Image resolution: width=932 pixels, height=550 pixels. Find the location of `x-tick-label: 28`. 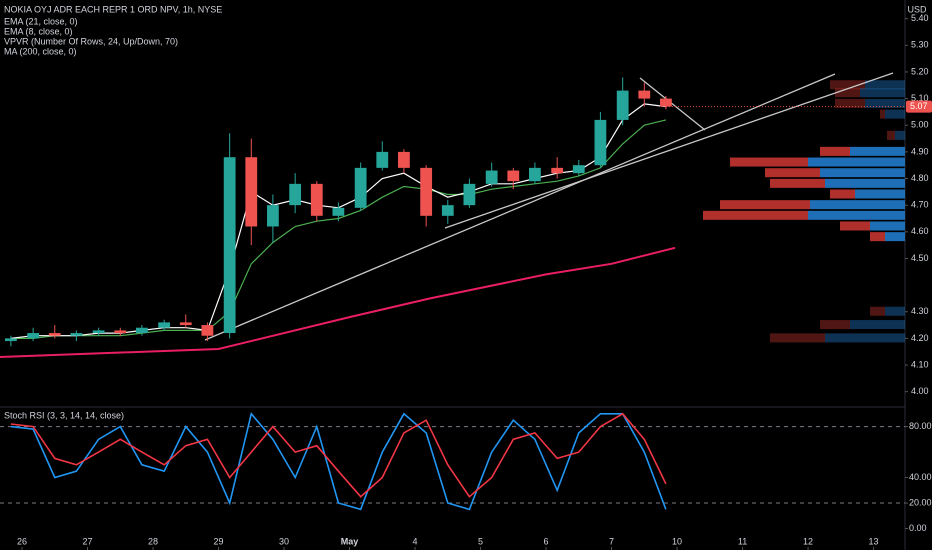

x-tick-label: 28 is located at coordinates (153, 541).